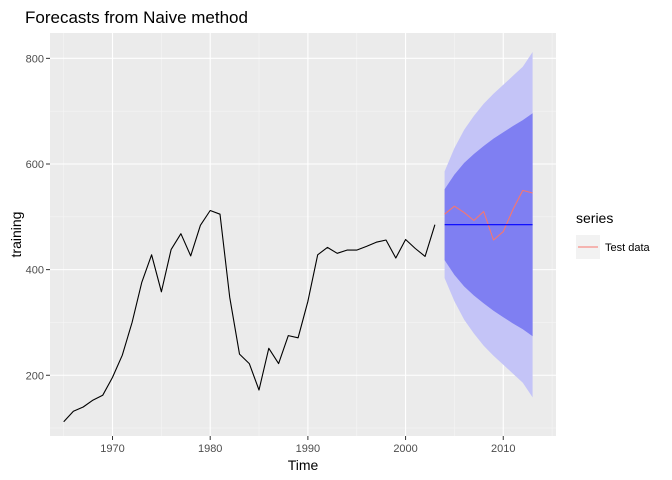  I want to click on legend: series Test data, so click(613, 234).